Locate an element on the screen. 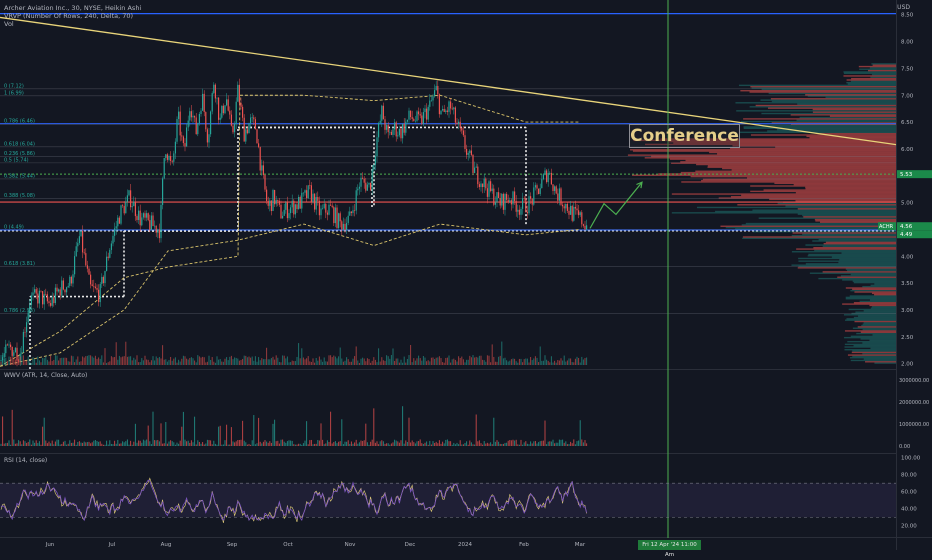 The image size is (932, 560). last-price-badge-bg is located at coordinates (914, 226).